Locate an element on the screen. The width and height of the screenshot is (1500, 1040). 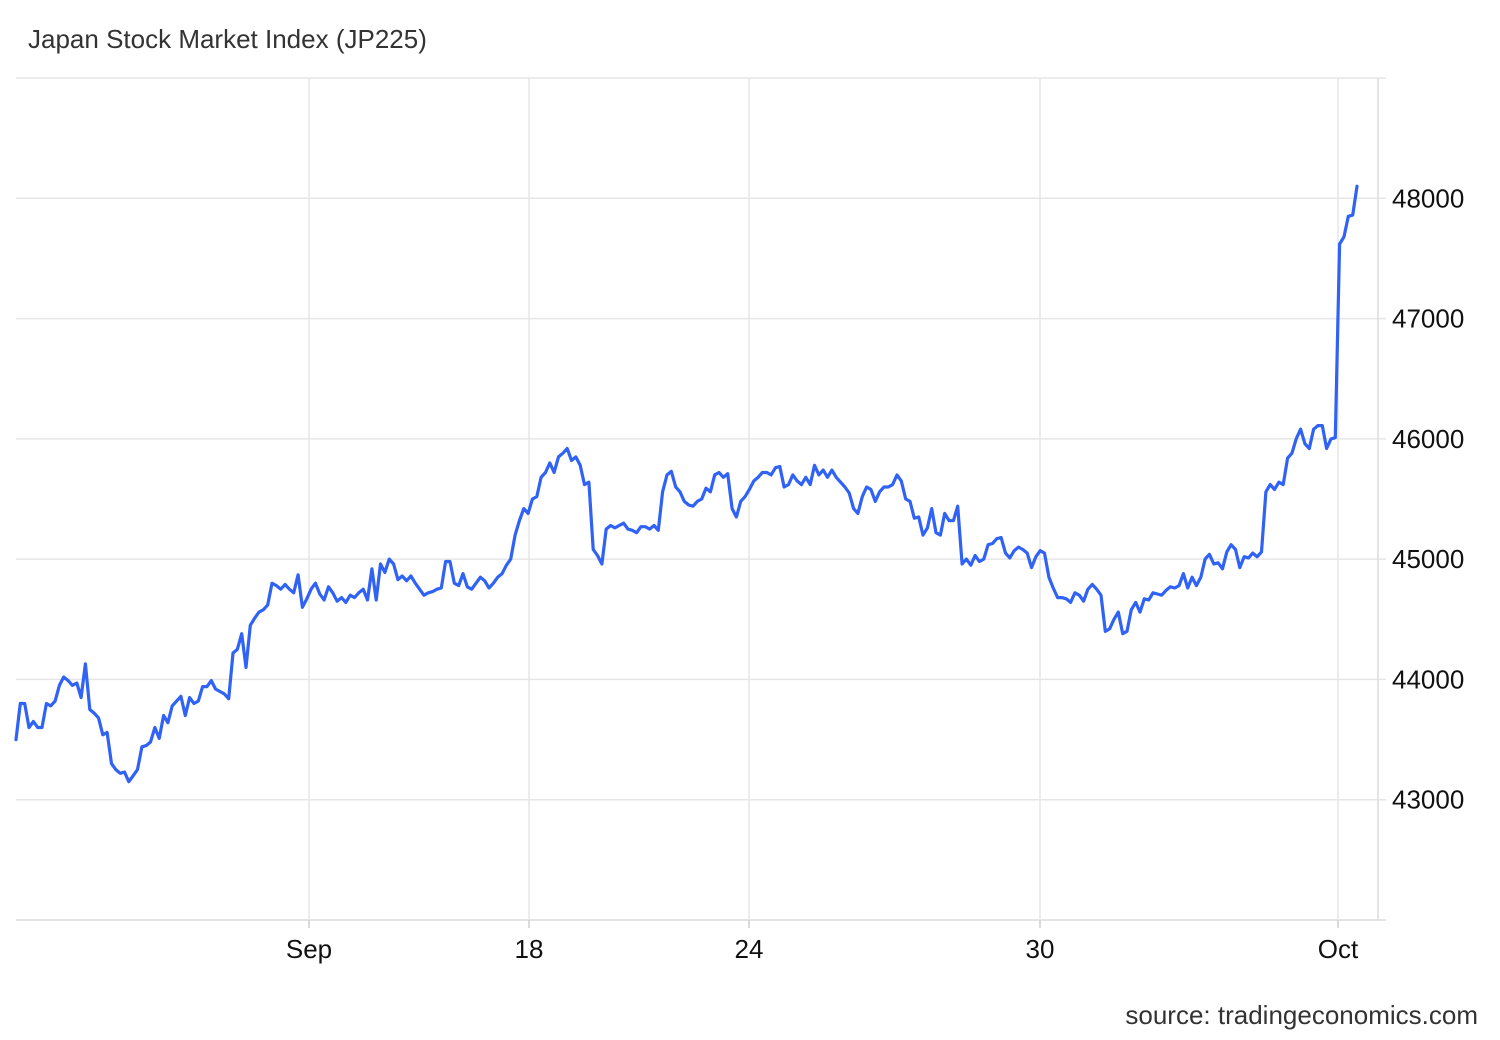
source-credit: source: tradingeconomics.com is located at coordinates (1301, 1015).